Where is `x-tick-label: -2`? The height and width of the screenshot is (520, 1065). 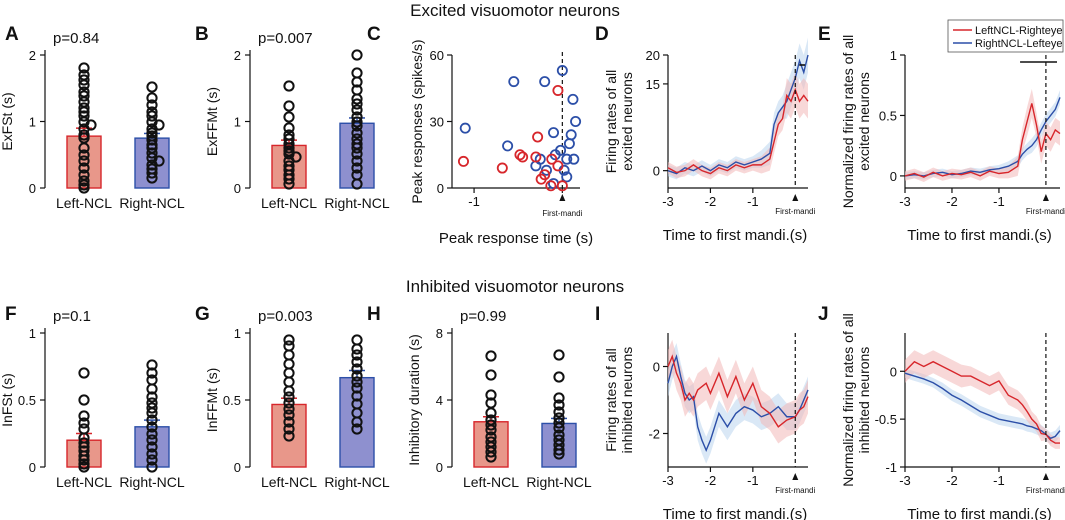 x-tick-label: -2 is located at coordinates (952, 480).